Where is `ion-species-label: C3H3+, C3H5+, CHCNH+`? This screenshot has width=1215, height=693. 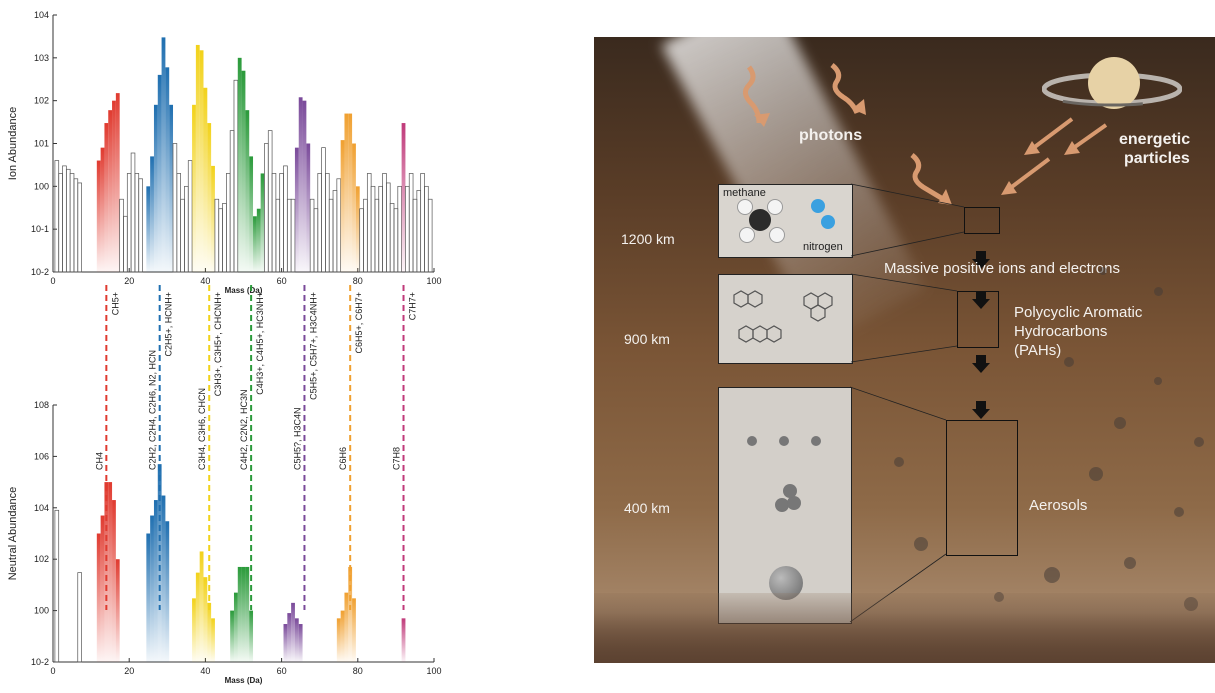 ion-species-label: C3H3+, C3H5+, CHCNH+ is located at coordinates (218, 344).